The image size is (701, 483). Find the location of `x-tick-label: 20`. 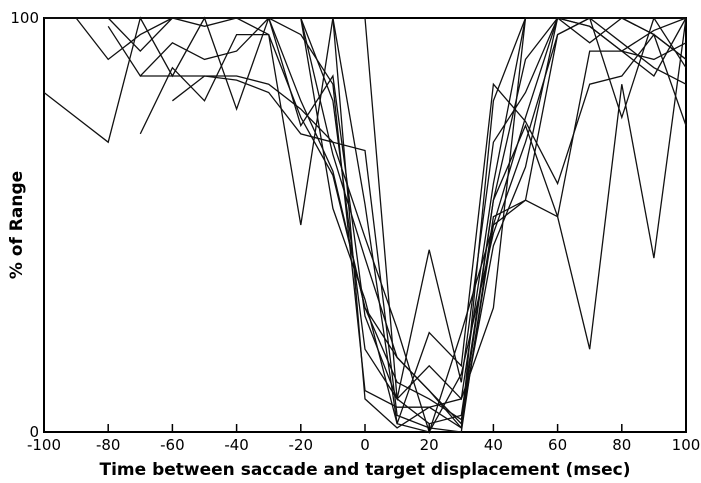

x-tick-label: 20 is located at coordinates (429, 445).